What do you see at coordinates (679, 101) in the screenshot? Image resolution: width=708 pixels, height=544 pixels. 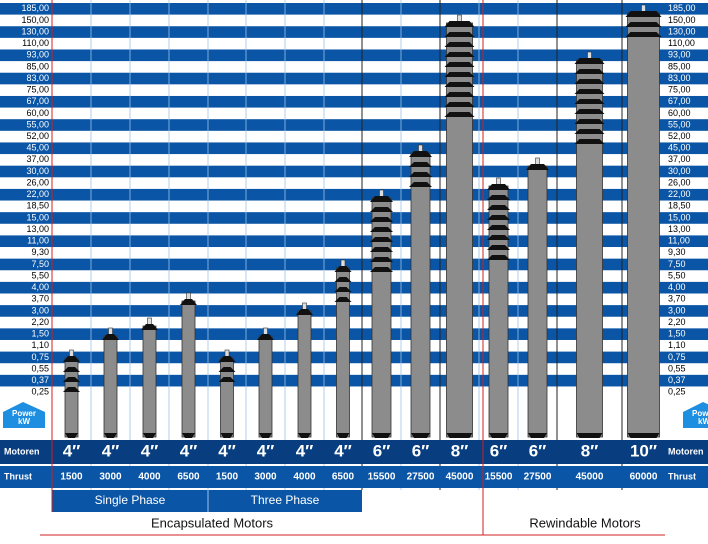 I see `scale-label: 67,00` at bounding box center [679, 101].